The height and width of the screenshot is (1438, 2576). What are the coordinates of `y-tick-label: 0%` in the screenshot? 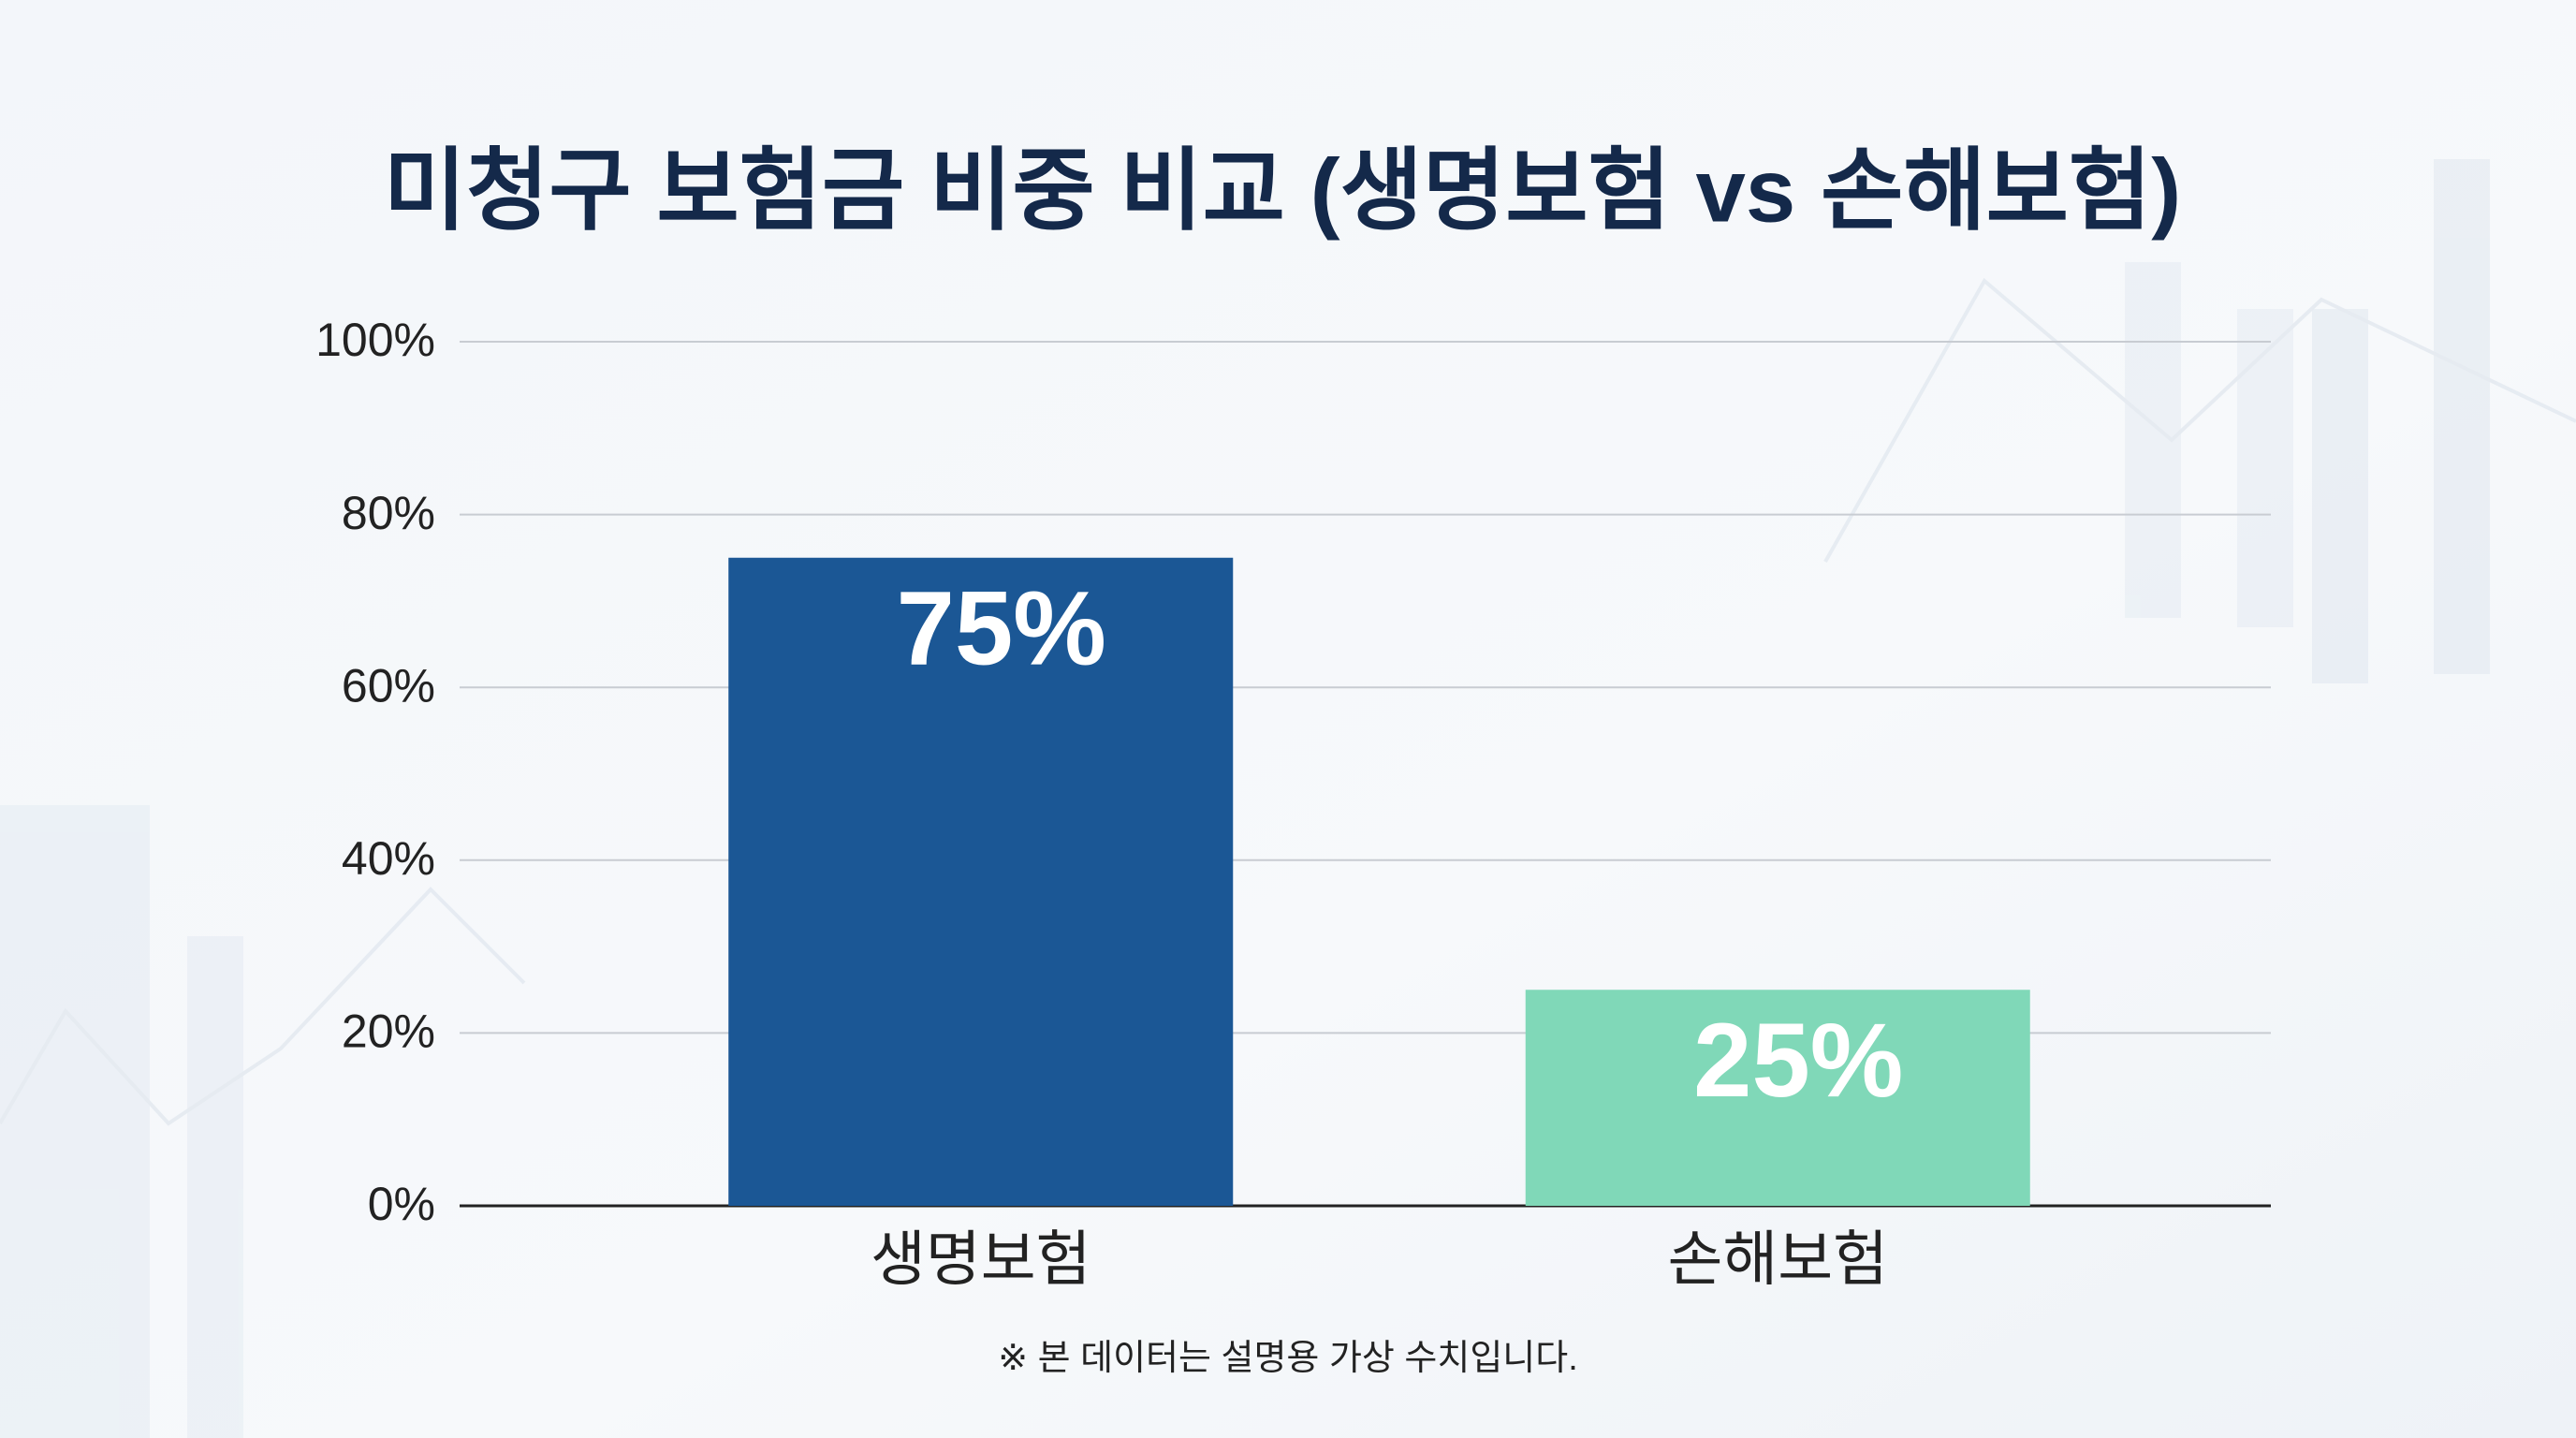 It's located at (401, 1204).